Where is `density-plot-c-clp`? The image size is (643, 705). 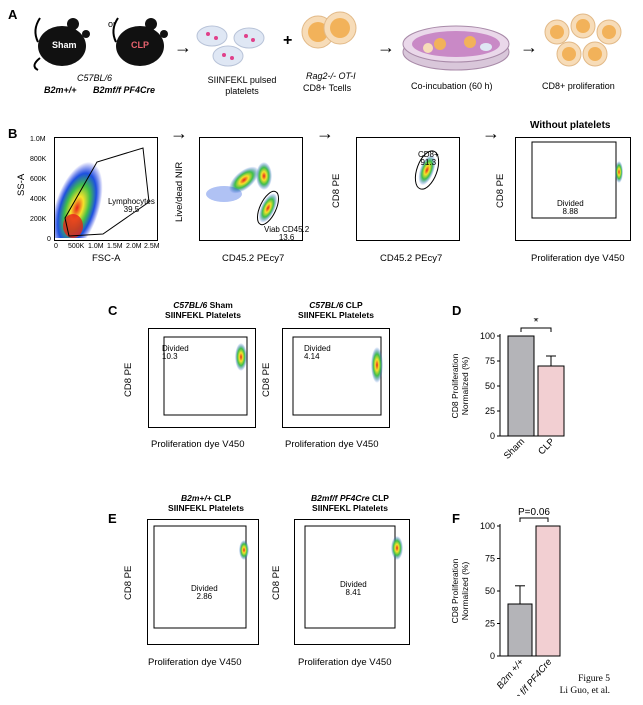
density-plot-c-clp is located at coordinates (337, 376).